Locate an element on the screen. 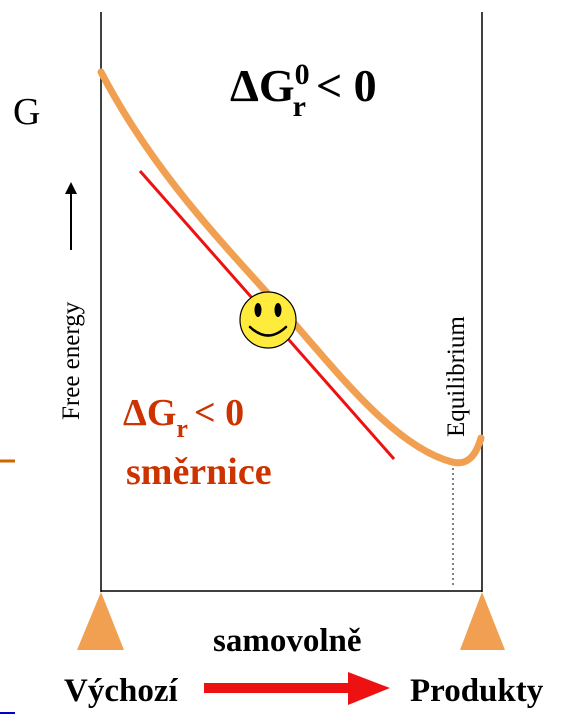 This screenshot has width=585, height=715. up-arrow-icon is located at coordinates (71, 216).